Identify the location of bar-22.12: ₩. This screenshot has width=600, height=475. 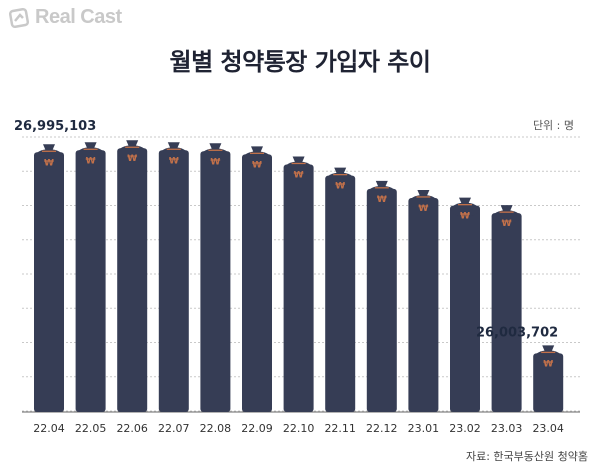
(381, 296).